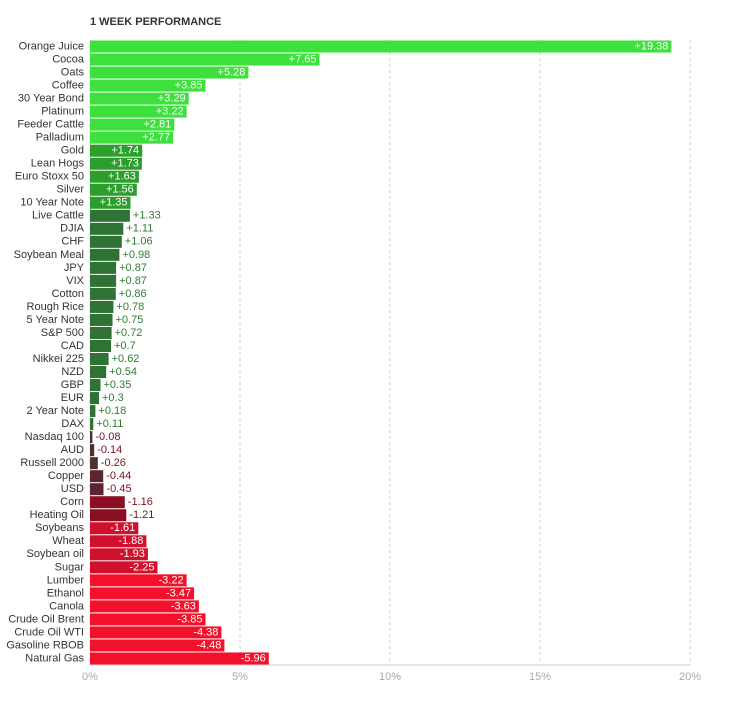  Describe the element at coordinates (118, 476) in the screenshot. I see `value-label: -0.44` at that location.